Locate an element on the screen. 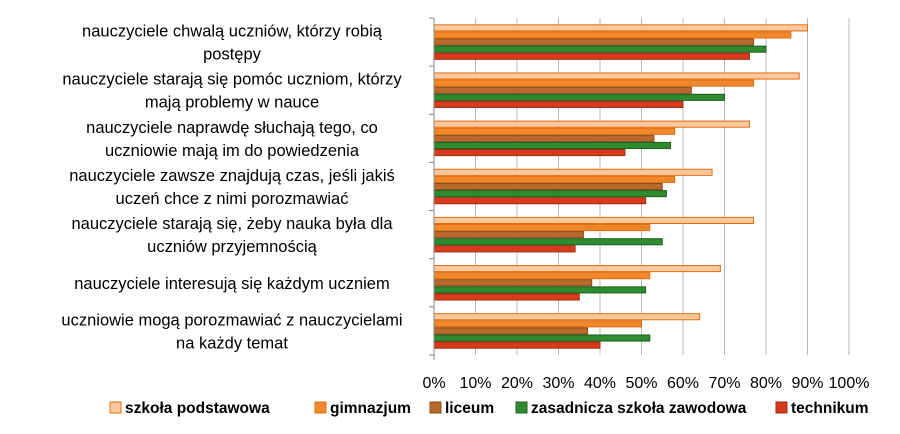 The image size is (900, 434). x-tick-label: 30% is located at coordinates (558, 383).